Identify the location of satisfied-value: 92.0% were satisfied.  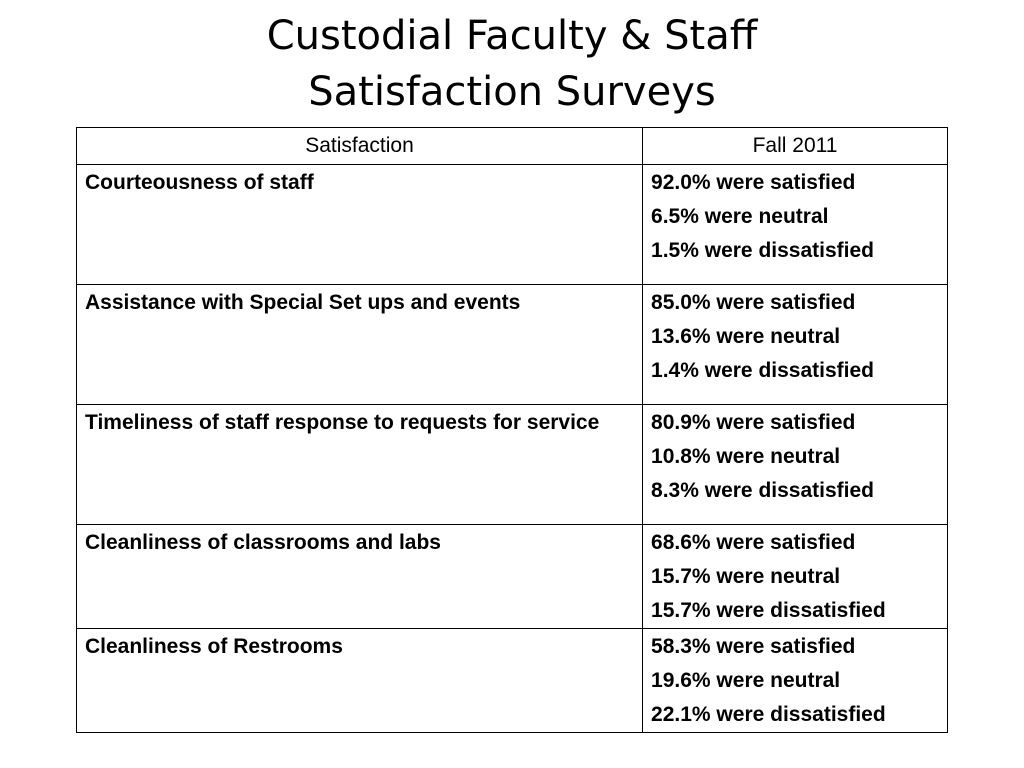
(753, 182).